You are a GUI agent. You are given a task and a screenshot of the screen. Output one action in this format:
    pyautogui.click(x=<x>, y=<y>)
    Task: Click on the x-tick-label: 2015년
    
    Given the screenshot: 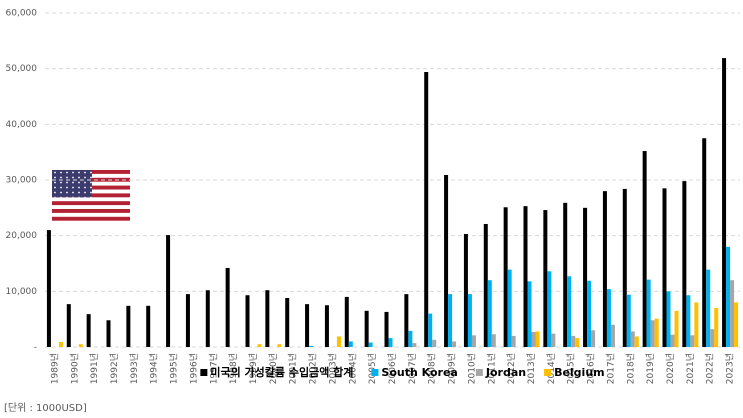 What is the action you would take?
    pyautogui.click(x=571, y=368)
    